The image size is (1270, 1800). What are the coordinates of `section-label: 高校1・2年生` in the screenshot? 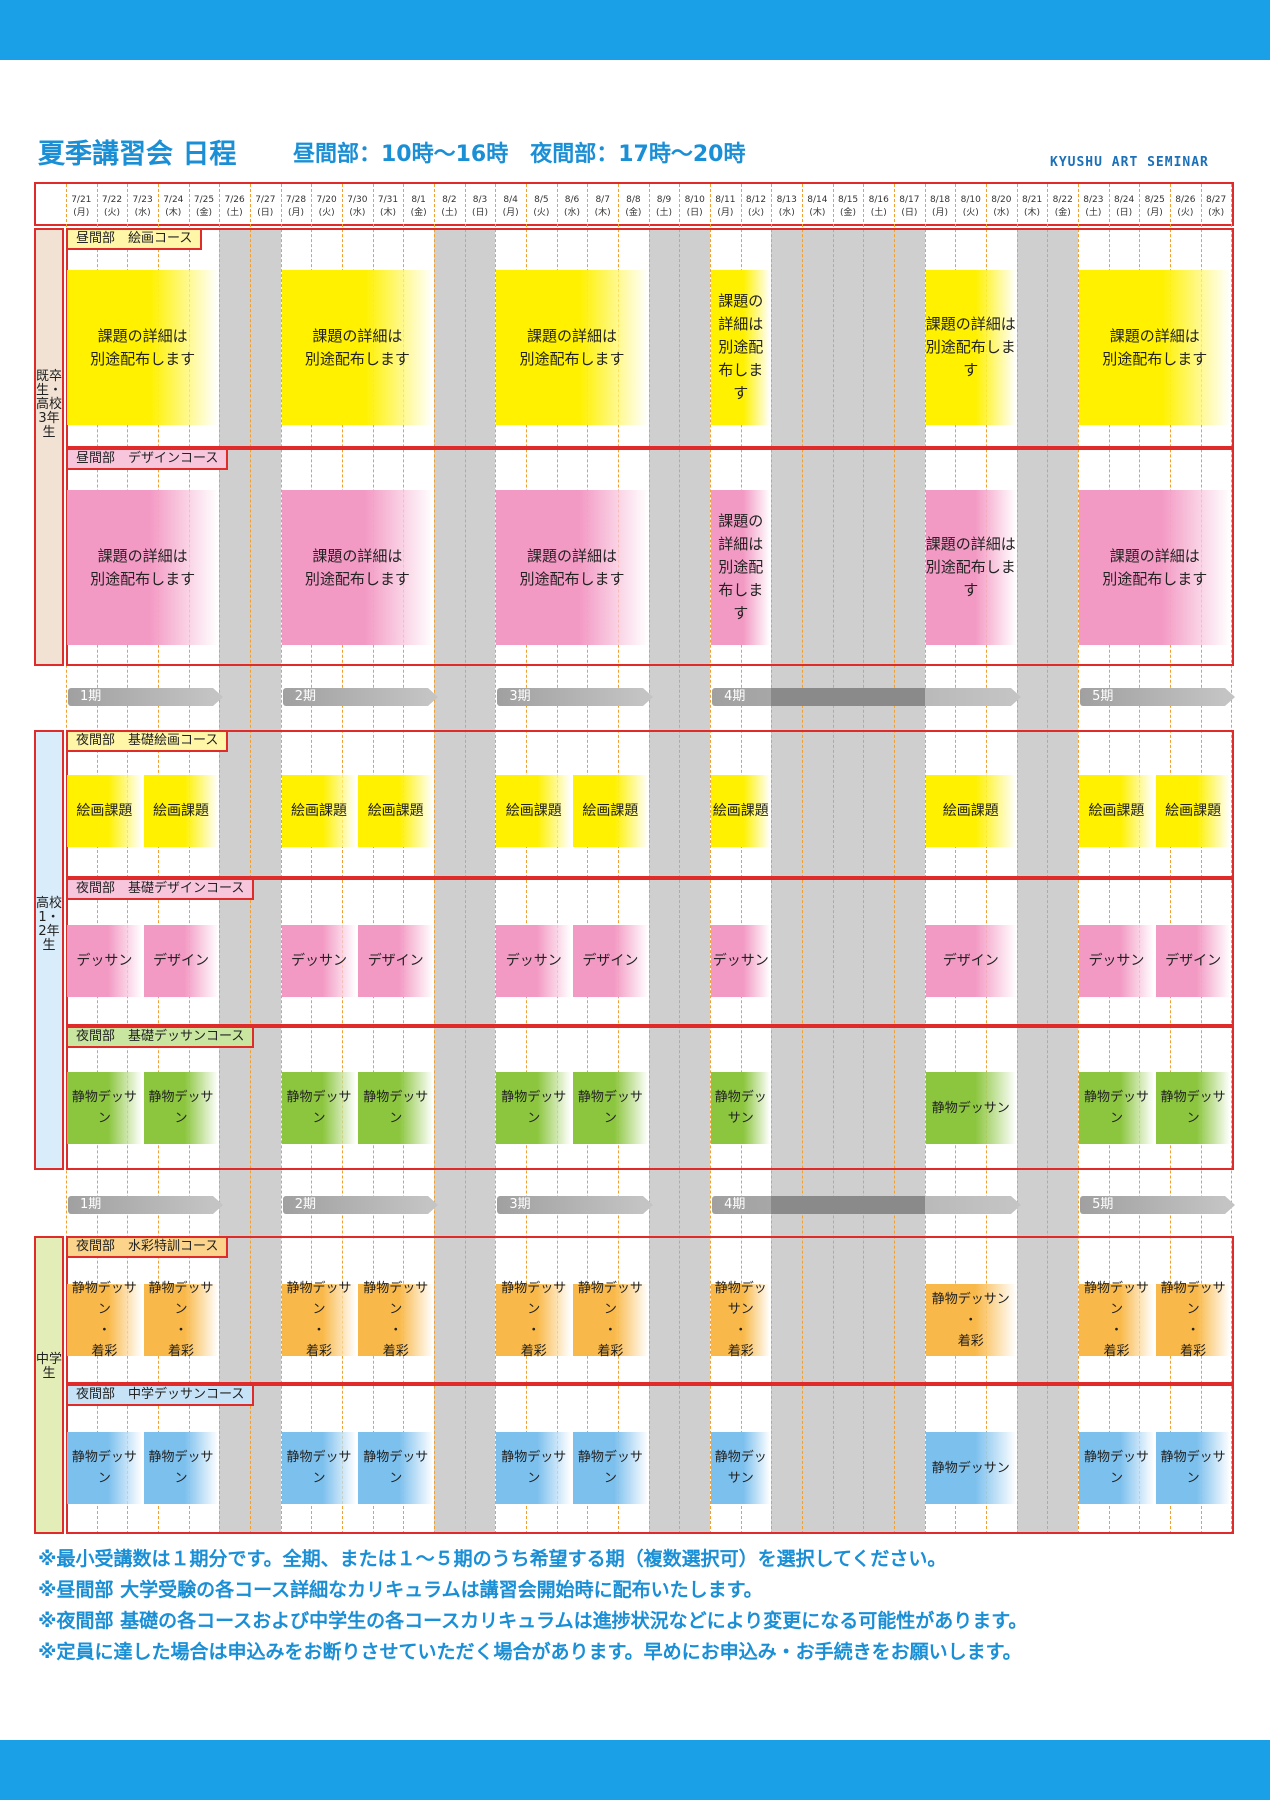 It's located at (49, 924).